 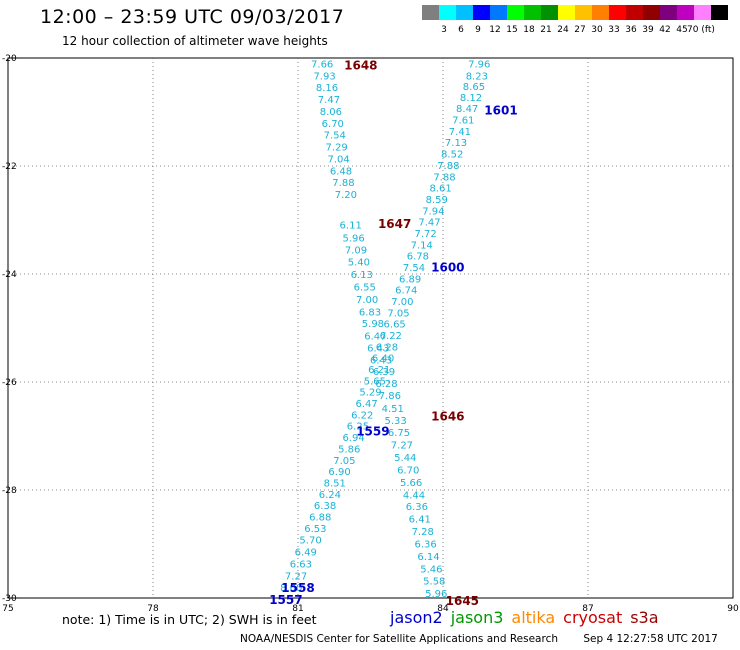 What do you see at coordinates (390, 396) in the screenshot?
I see `swh-value-s3a: 7.86` at bounding box center [390, 396].